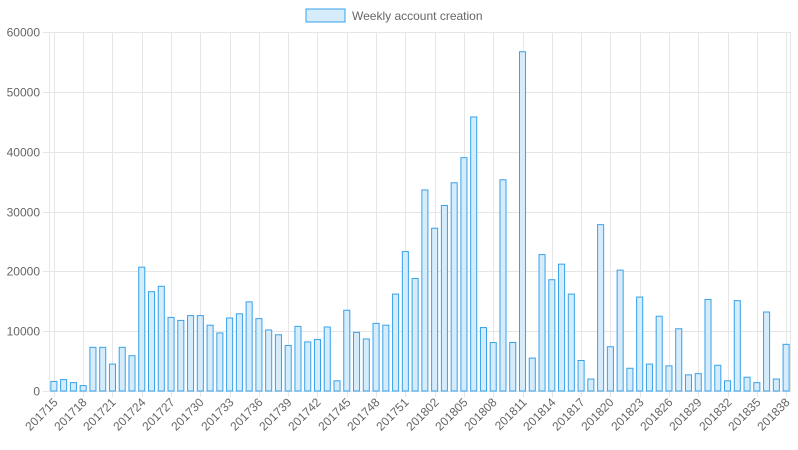 The image size is (798, 450). I want to click on x-tick-label: 201742, so click(304, 414).